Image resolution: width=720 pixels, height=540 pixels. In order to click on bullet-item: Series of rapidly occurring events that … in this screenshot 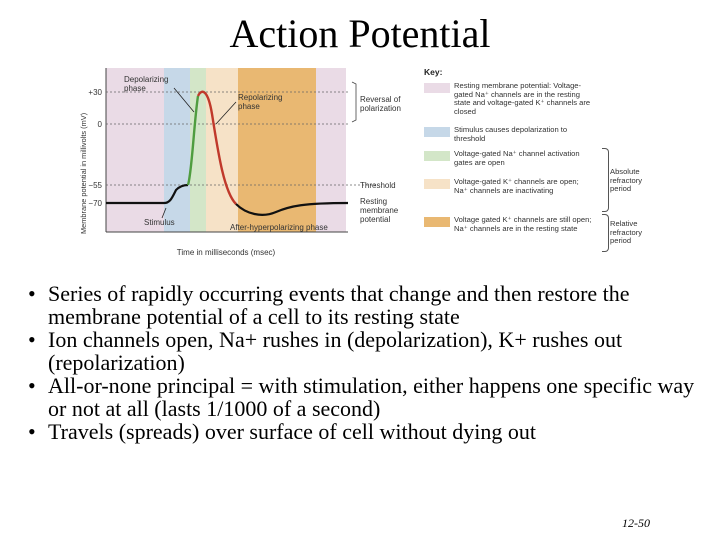, I will do `click(368, 305)`.